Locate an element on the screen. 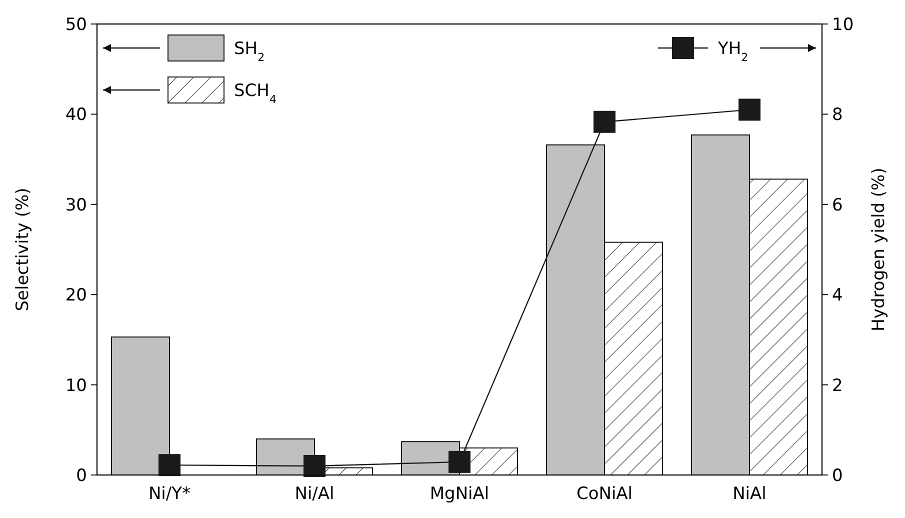  y-axis-title: Selectivity (%) is located at coordinates (23, 250).